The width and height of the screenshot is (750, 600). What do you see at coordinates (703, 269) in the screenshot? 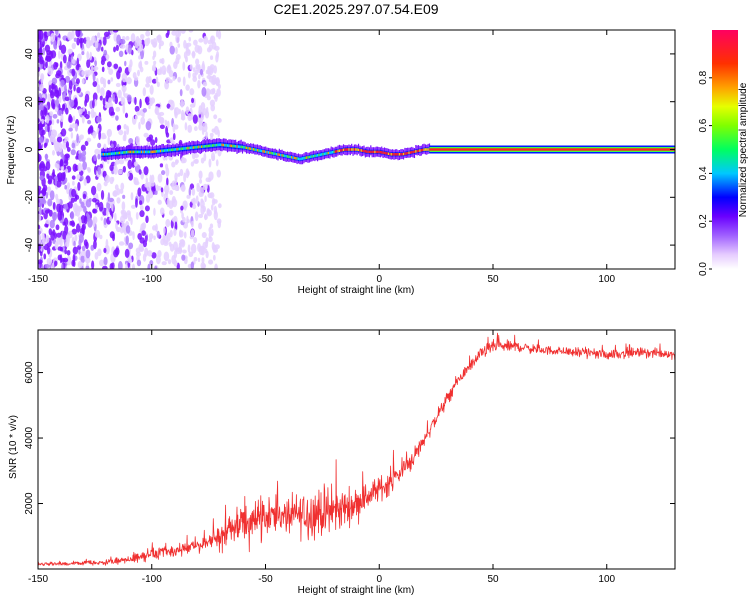
I see `colorbar-tick-label: 0.0` at bounding box center [703, 269].